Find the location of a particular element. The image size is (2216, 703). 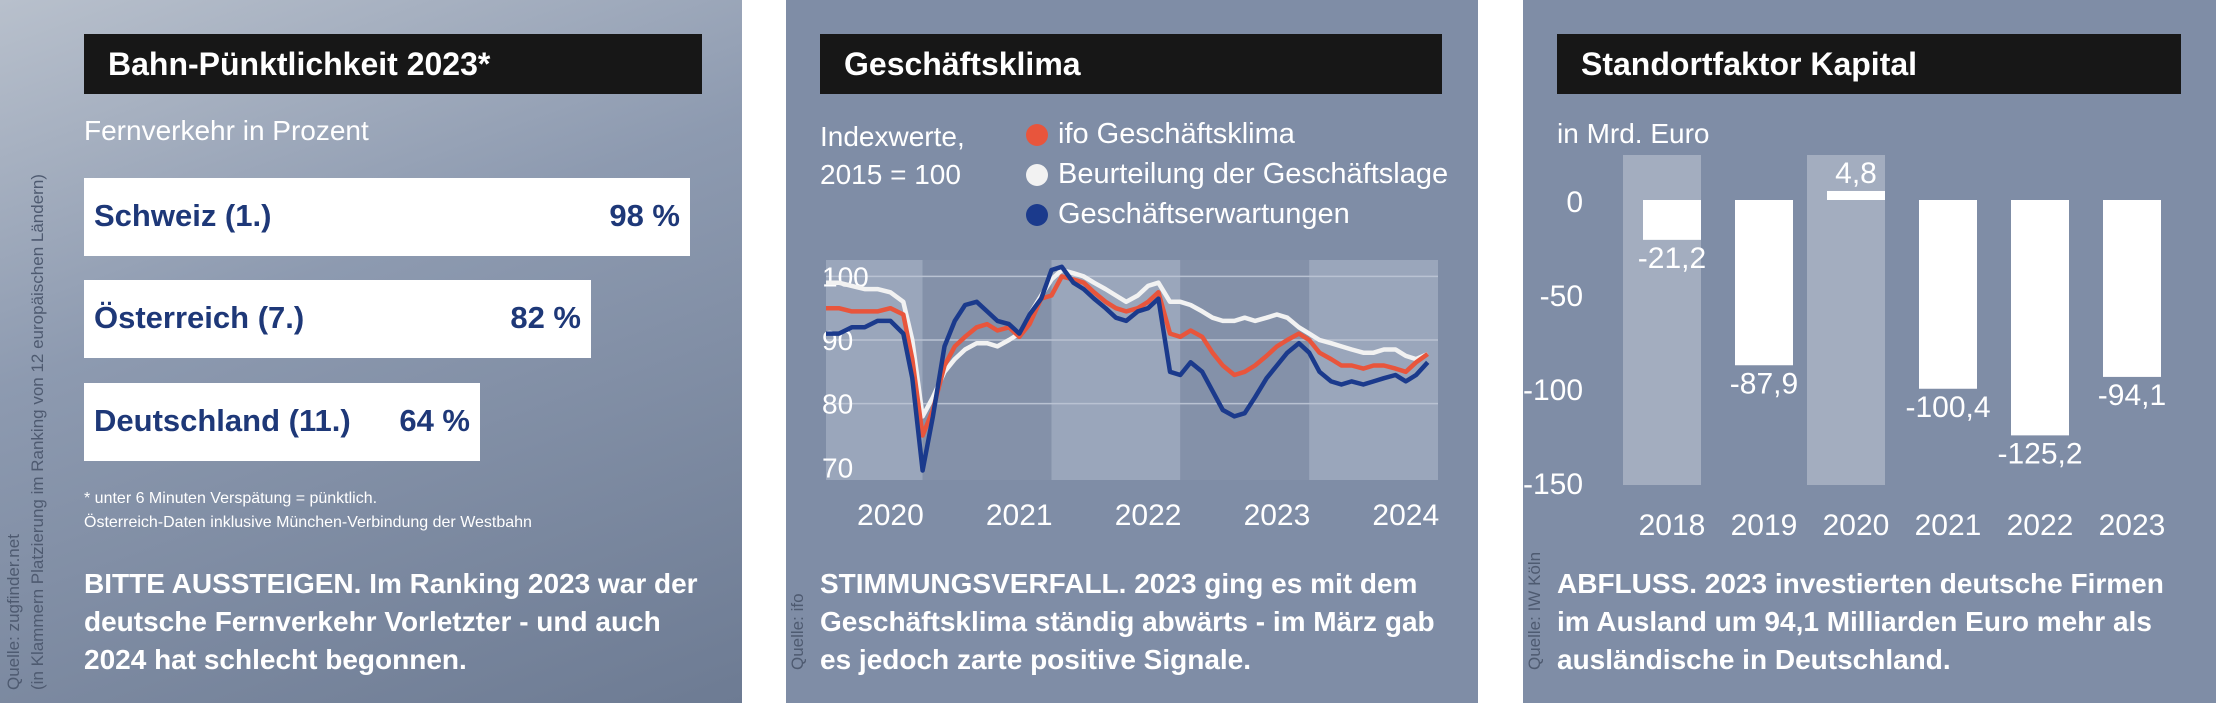

data-label: -94,1 is located at coordinates (2132, 395).